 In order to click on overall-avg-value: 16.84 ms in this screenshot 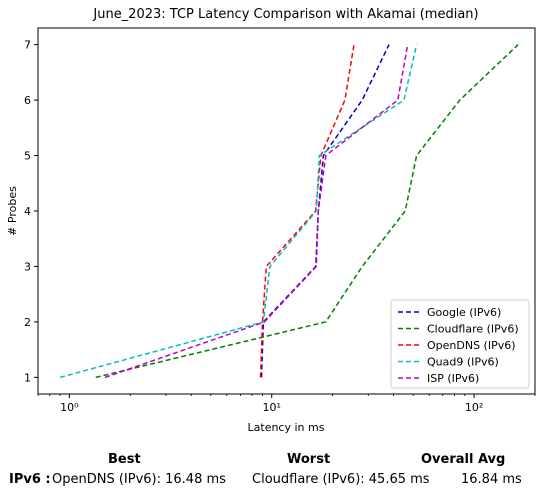, I will do `click(491, 479)`.